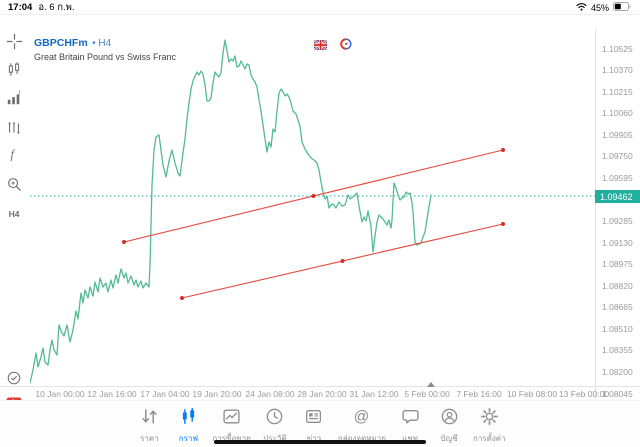 The width and height of the screenshot is (640, 447). I want to click on time-axis-label: 13 Feb 00:00, so click(584, 394).